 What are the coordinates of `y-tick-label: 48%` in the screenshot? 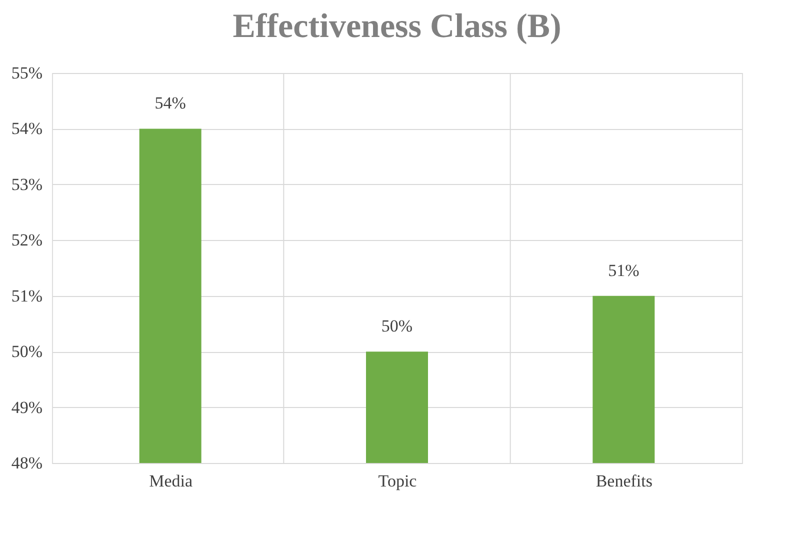 It's located at (26, 463).